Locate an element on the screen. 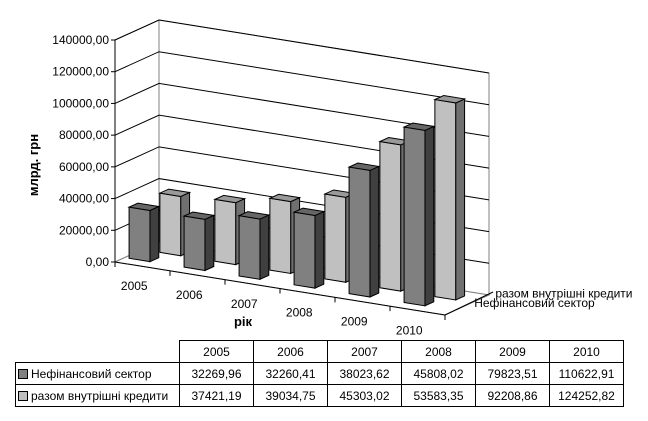 The image size is (648, 421). bar-front-разом внутрішні кредити-2007 is located at coordinates (280, 236).